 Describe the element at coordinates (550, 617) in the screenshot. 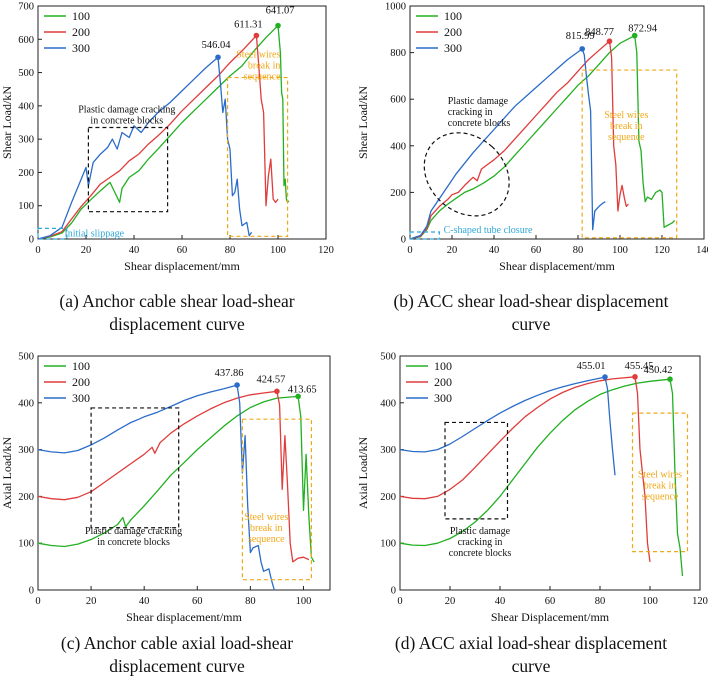

I see `x-axis-label-d: Shear Displacement/mm` at that location.